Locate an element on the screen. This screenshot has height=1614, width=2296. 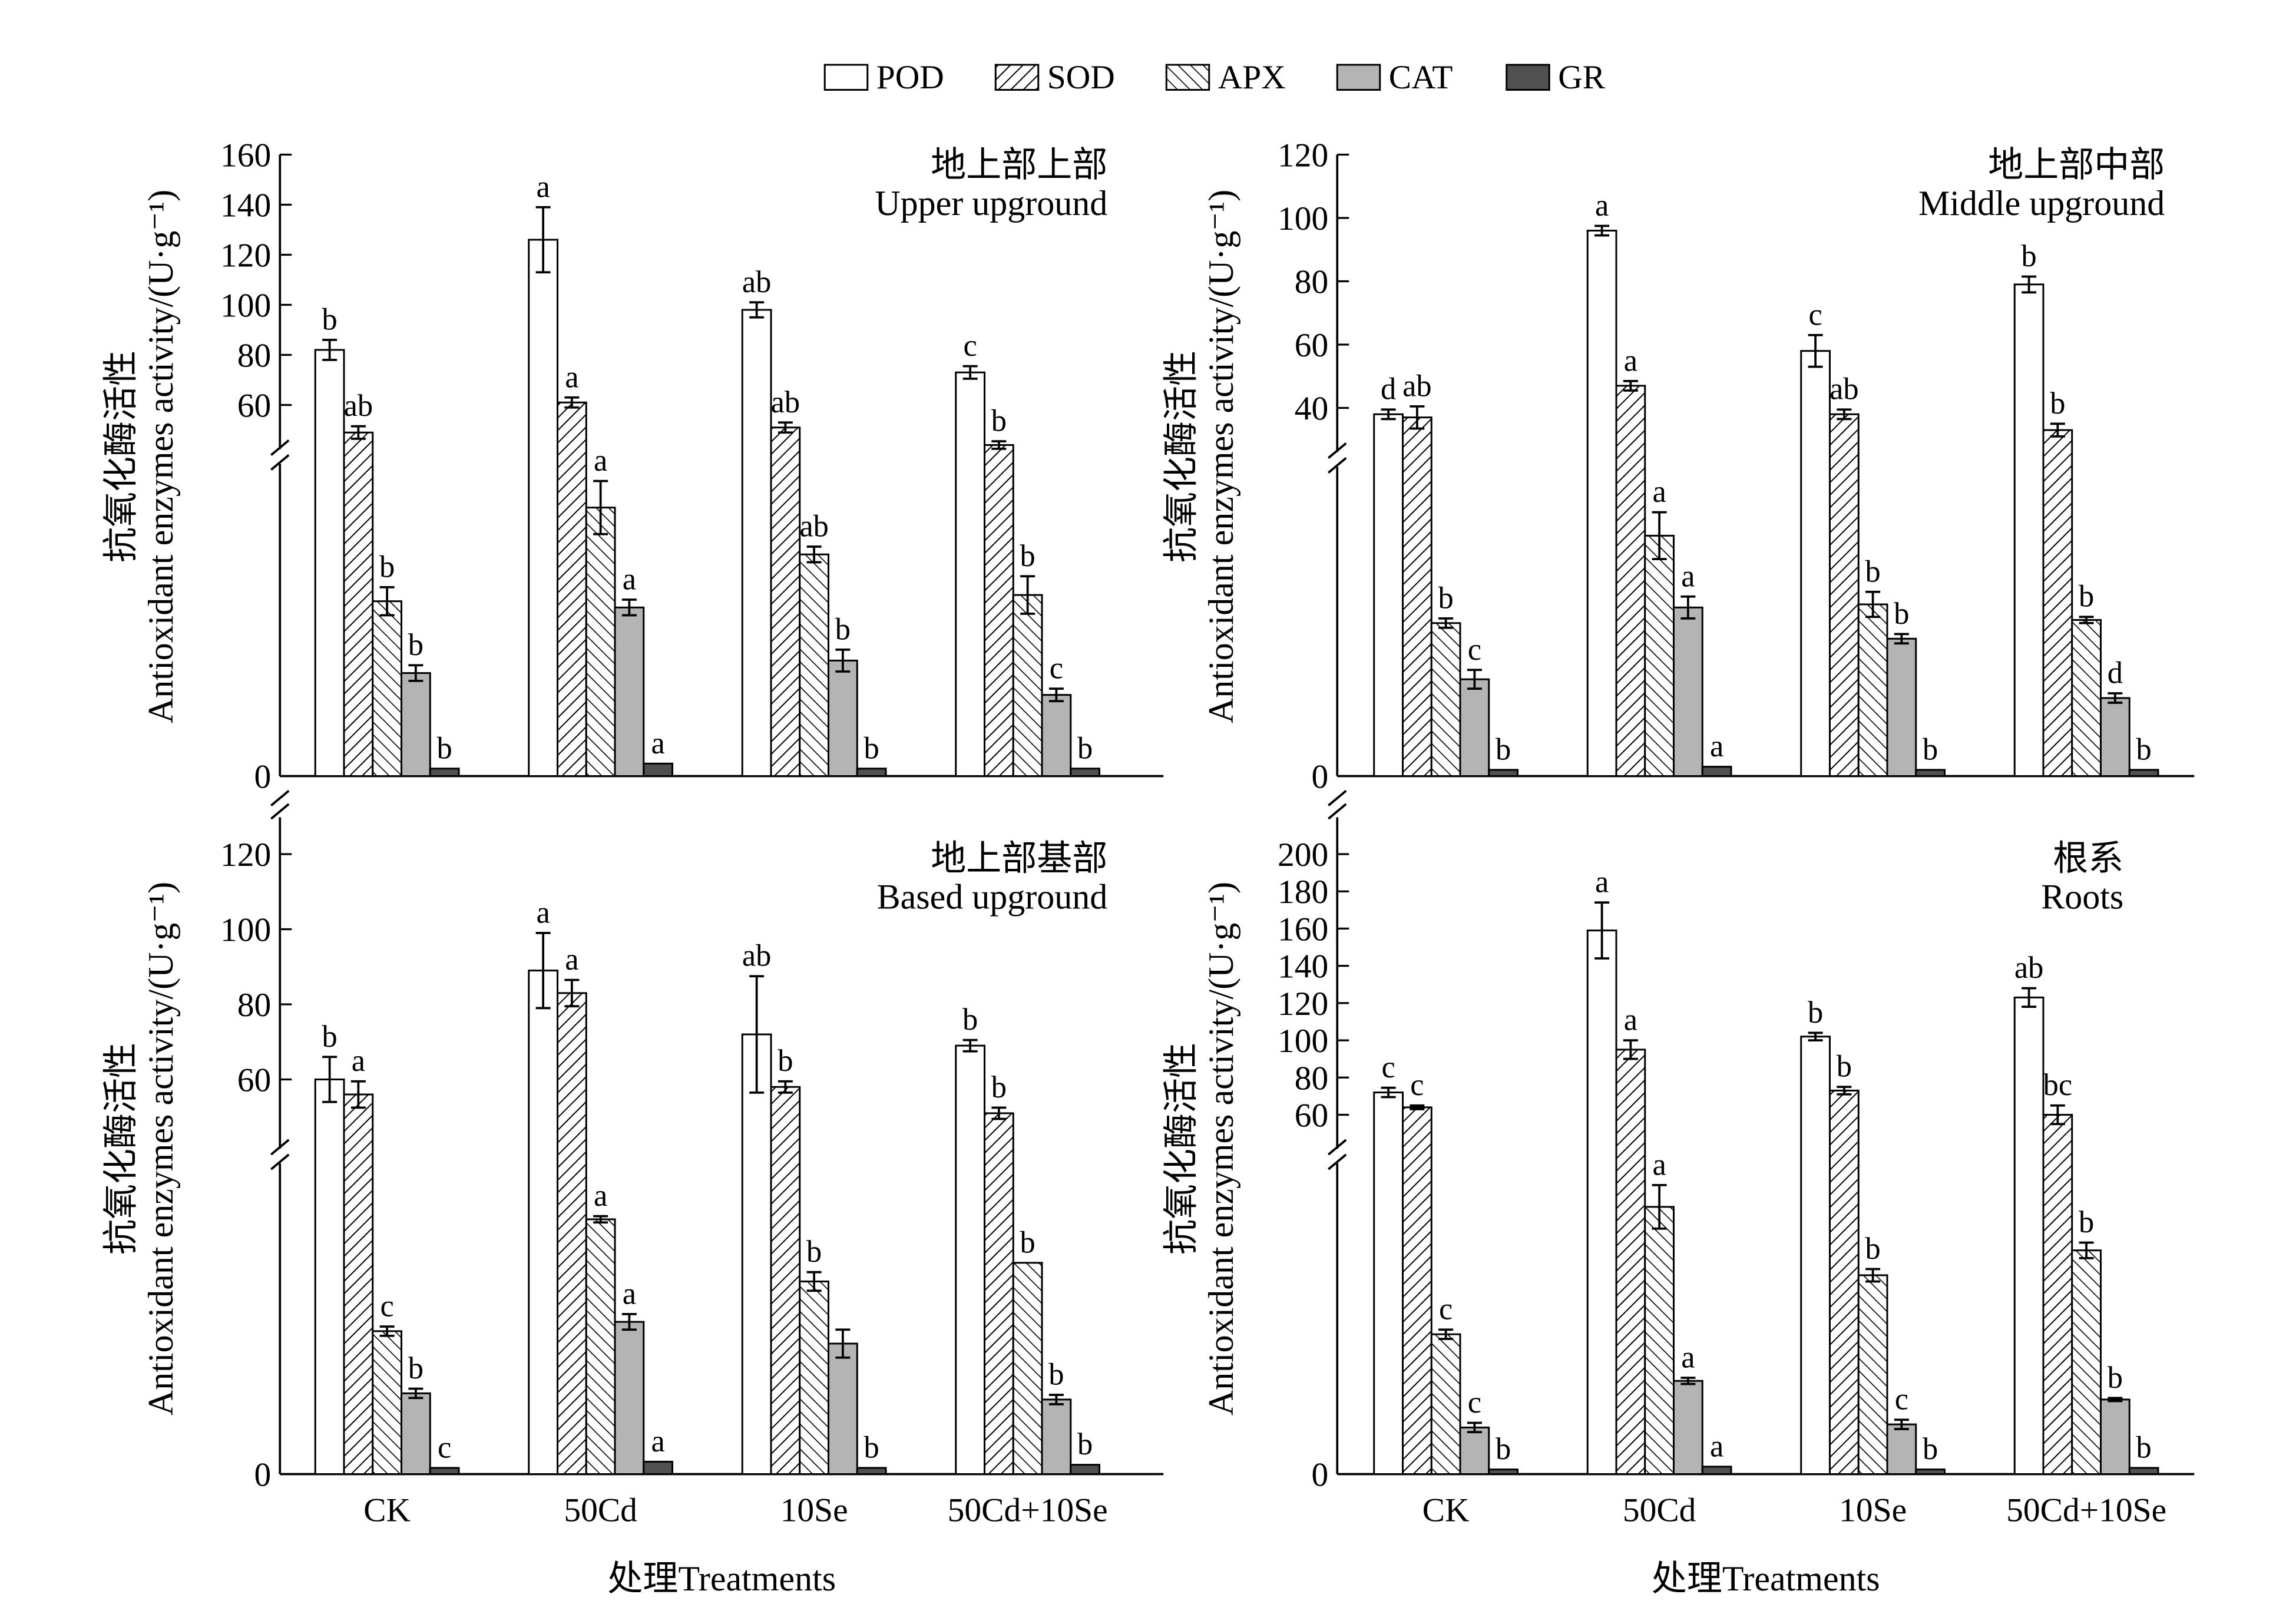
legend-swatch-pod is located at coordinates (846, 78).